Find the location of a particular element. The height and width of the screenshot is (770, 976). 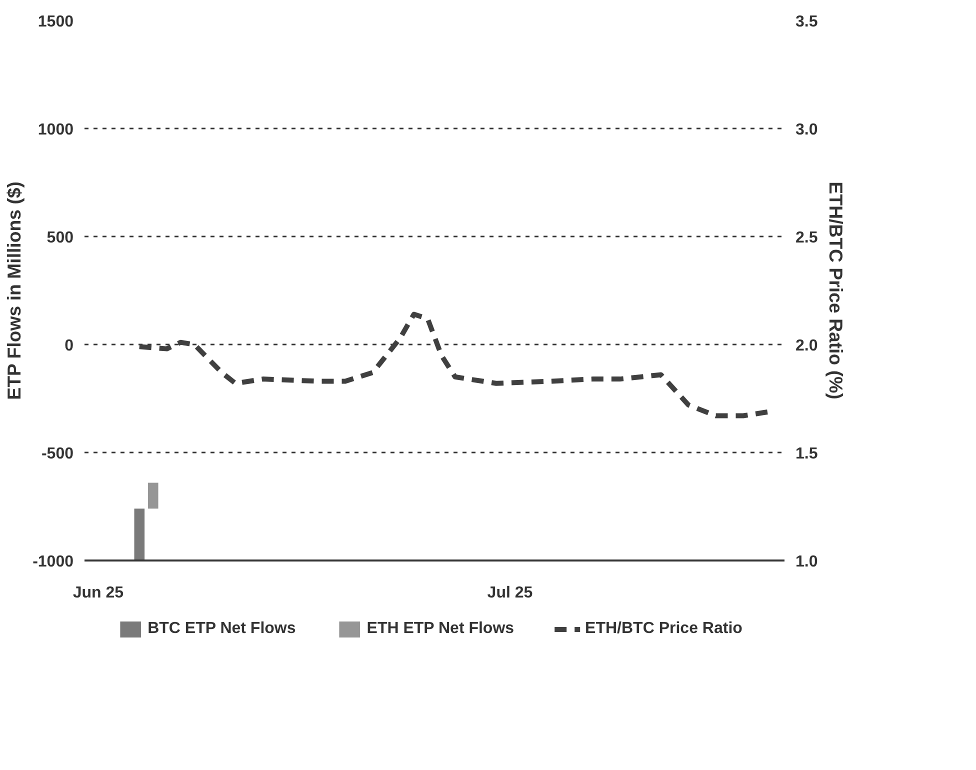

y-tick-label: -1000 is located at coordinates (53, 562).